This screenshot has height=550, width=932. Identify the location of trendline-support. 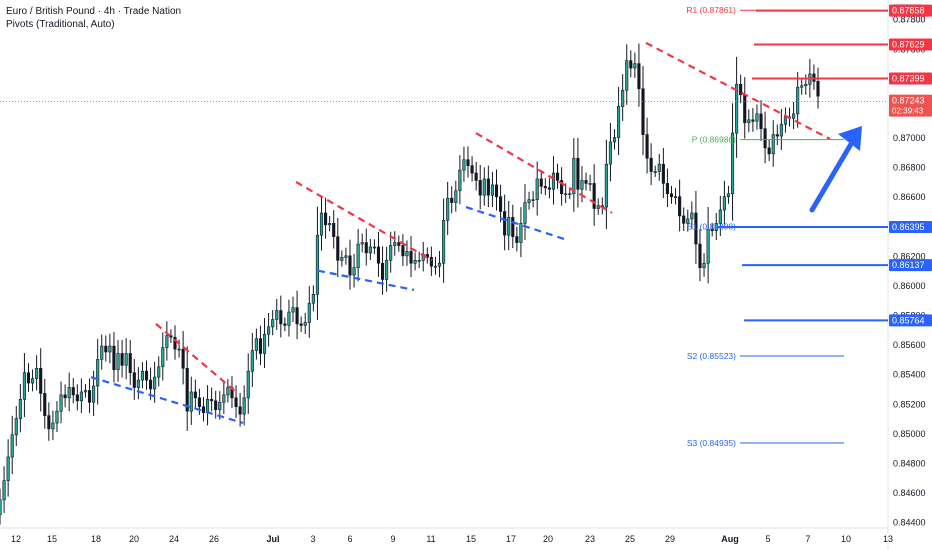
(516, 223).